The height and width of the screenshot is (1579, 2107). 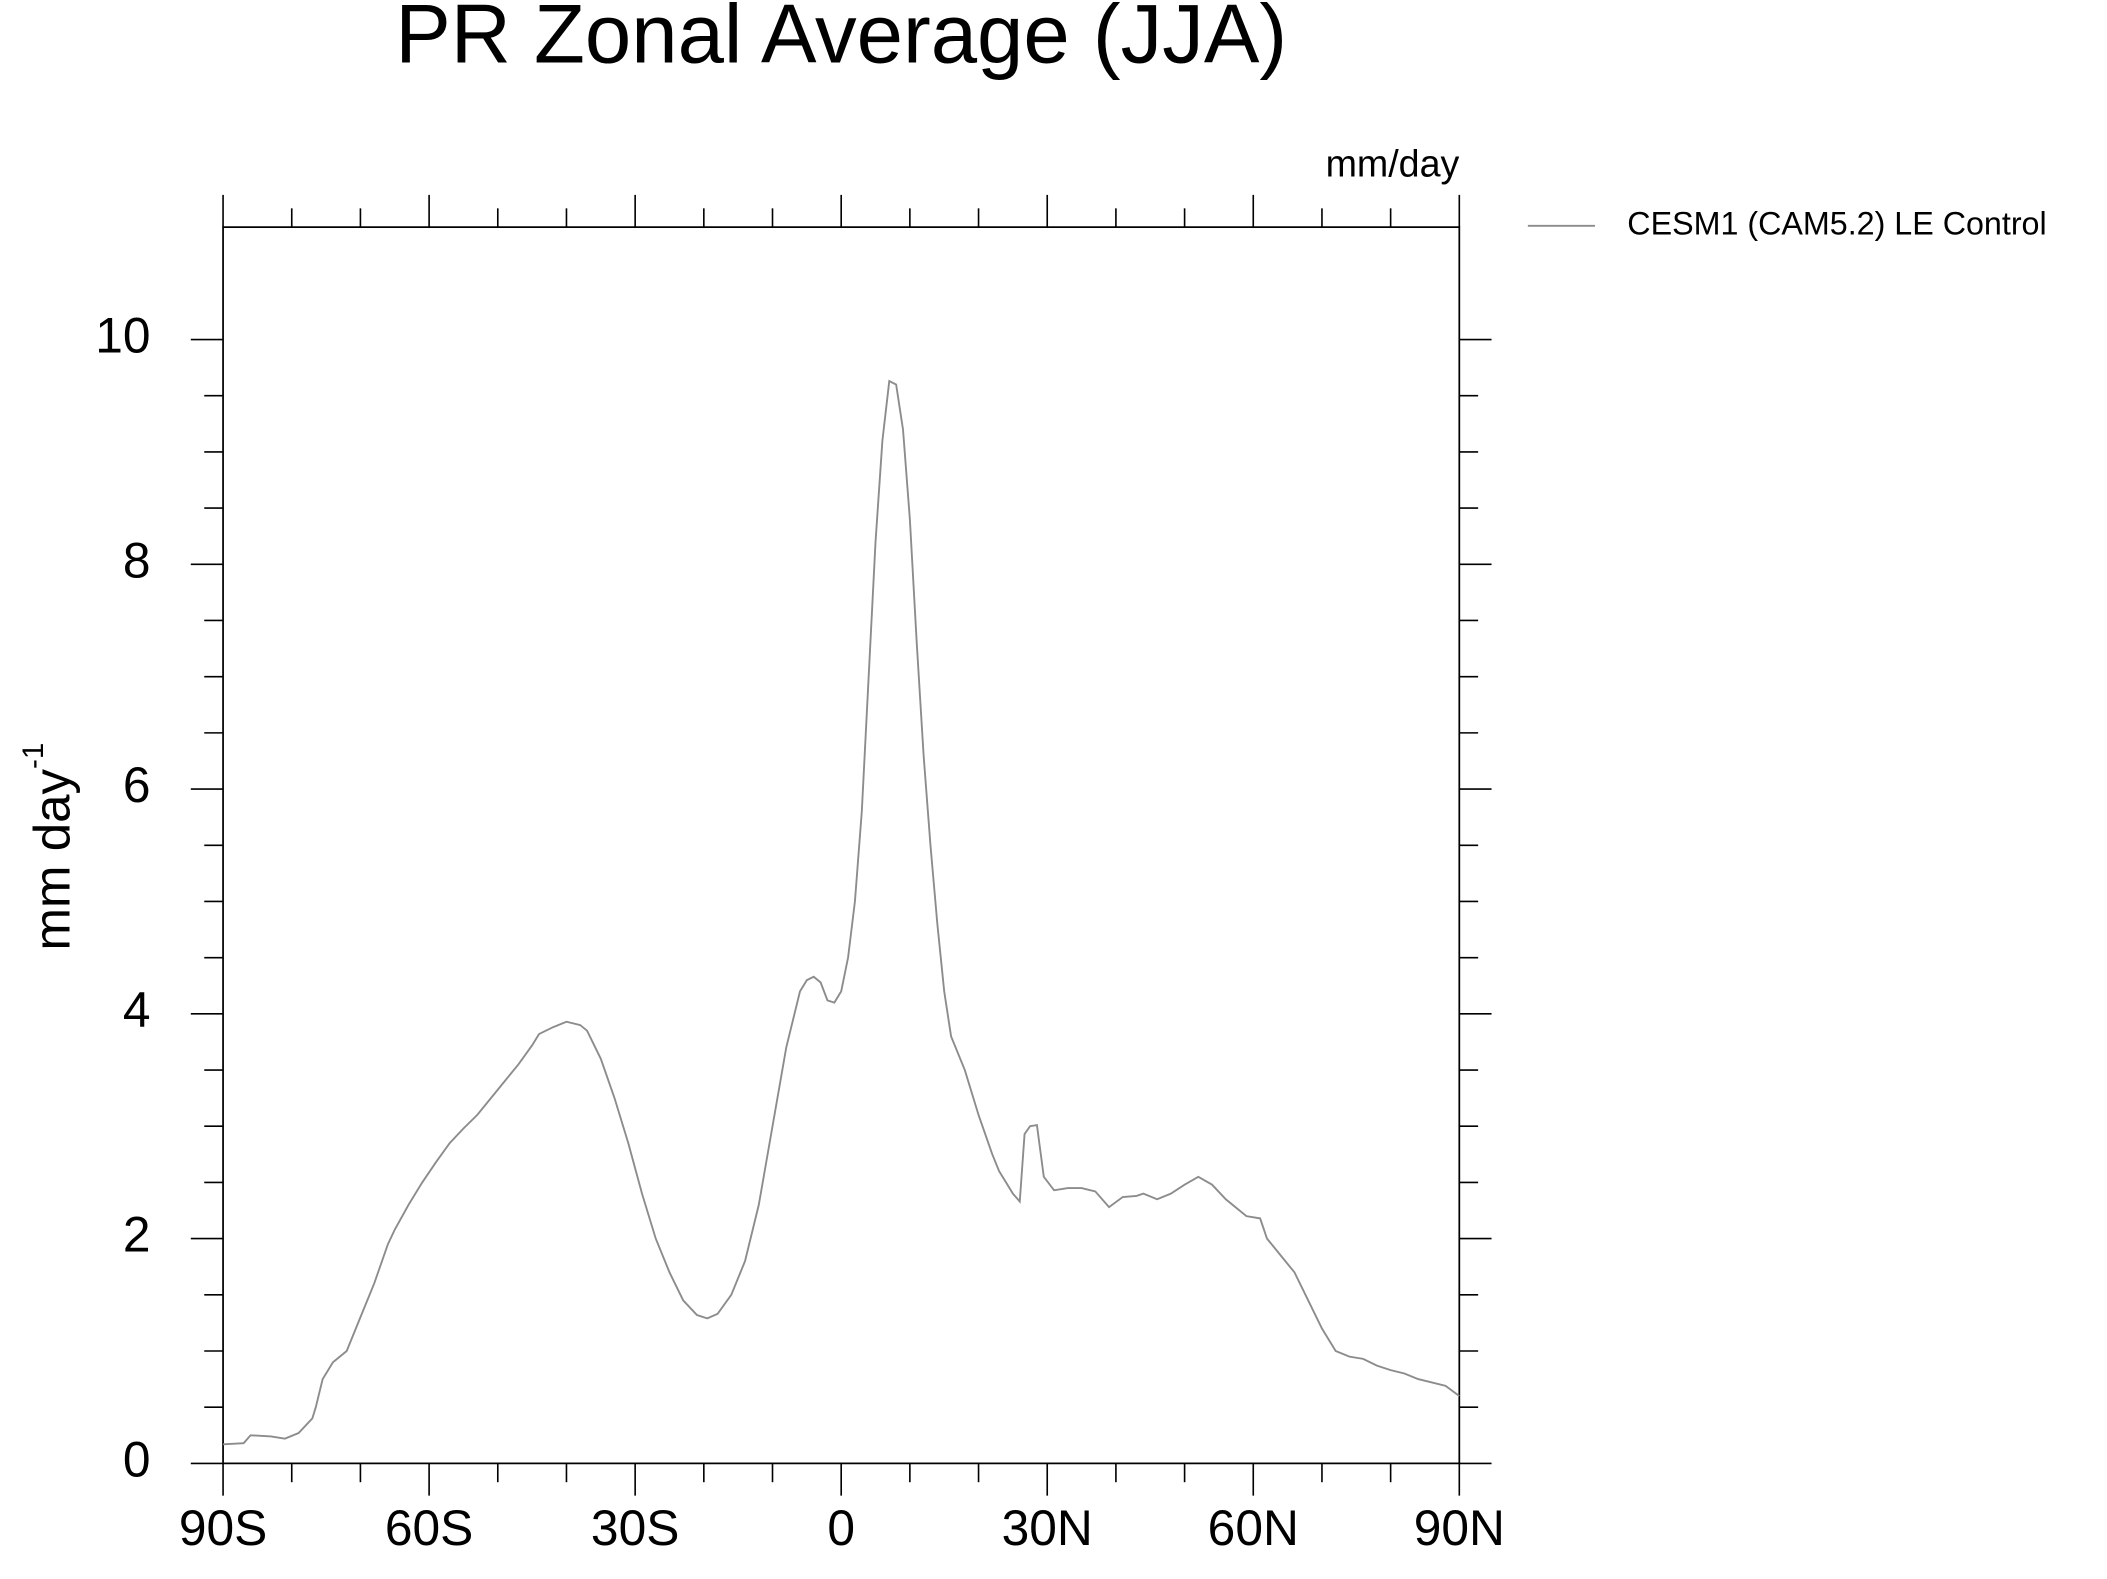 What do you see at coordinates (635, 1528) in the screenshot?
I see `x-tick-label: 30S` at bounding box center [635, 1528].